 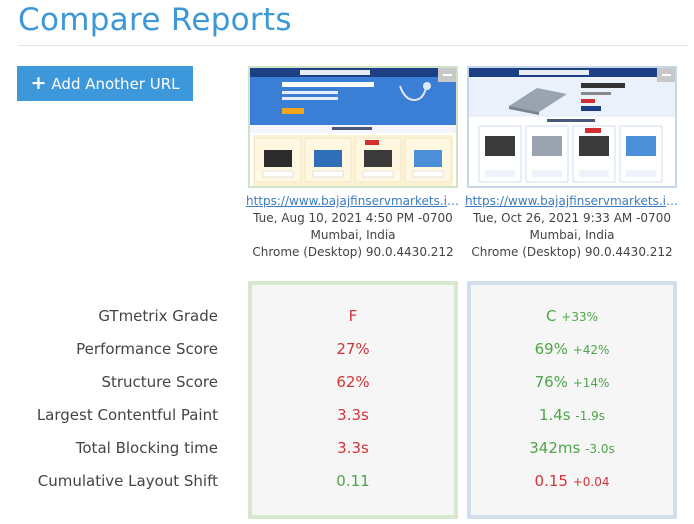 I want to click on plus-icon: +, so click(x=38, y=83).